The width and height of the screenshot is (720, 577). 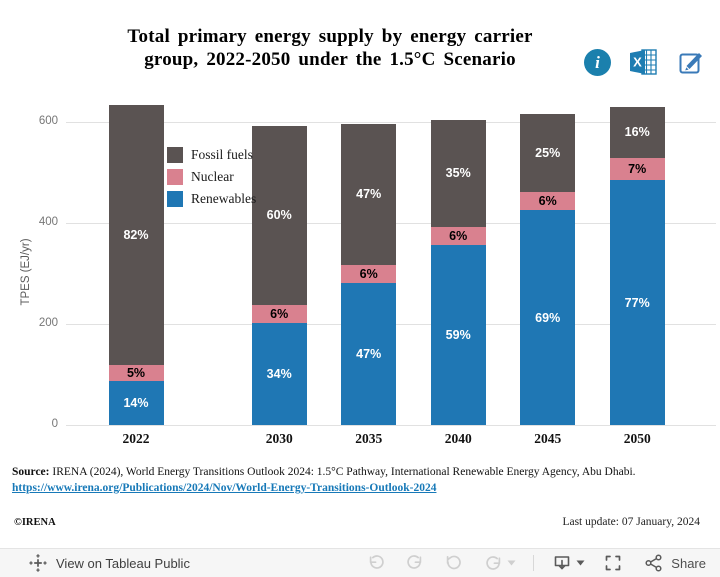 I want to click on bar-2035-fossil-fuels: 47%, so click(x=369, y=194).